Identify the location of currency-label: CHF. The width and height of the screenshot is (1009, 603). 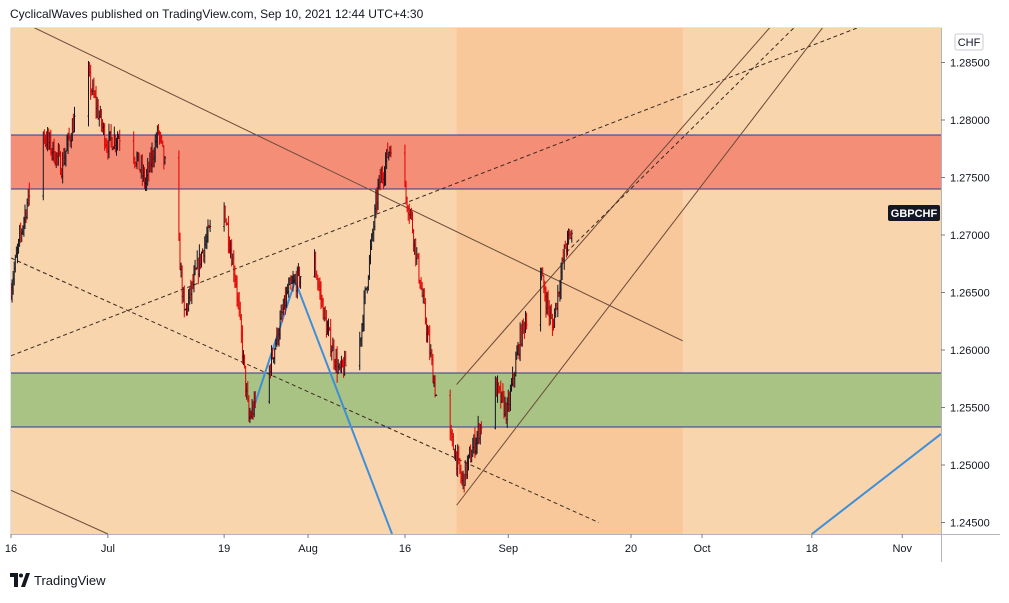
(969, 42).